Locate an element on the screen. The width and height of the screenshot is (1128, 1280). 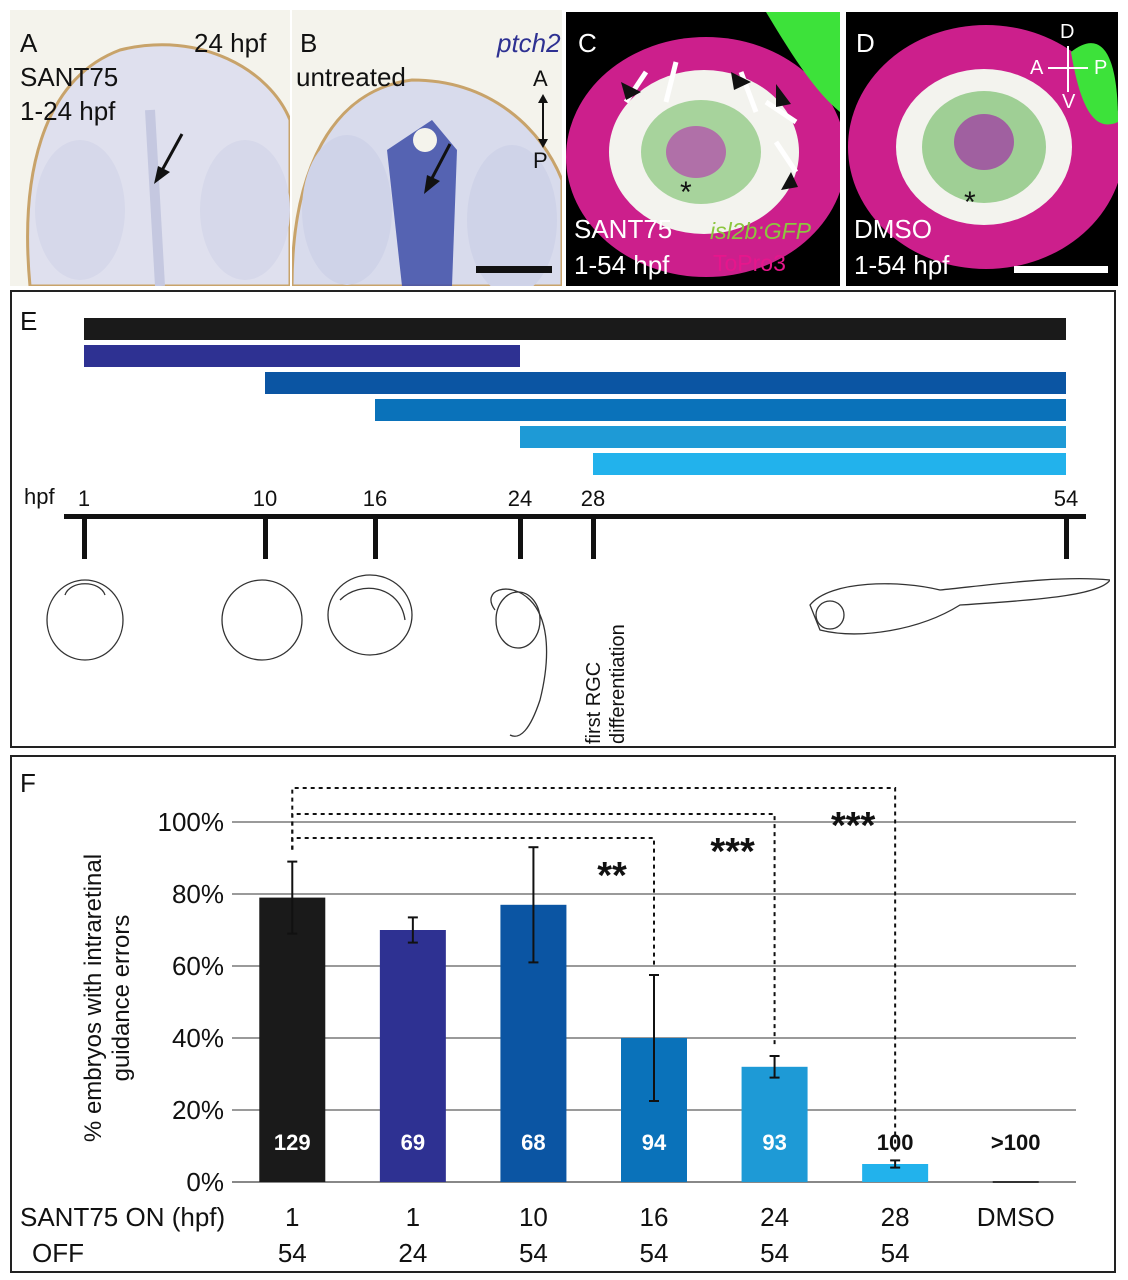
asterisk-d: * is located at coordinates (970, 202).